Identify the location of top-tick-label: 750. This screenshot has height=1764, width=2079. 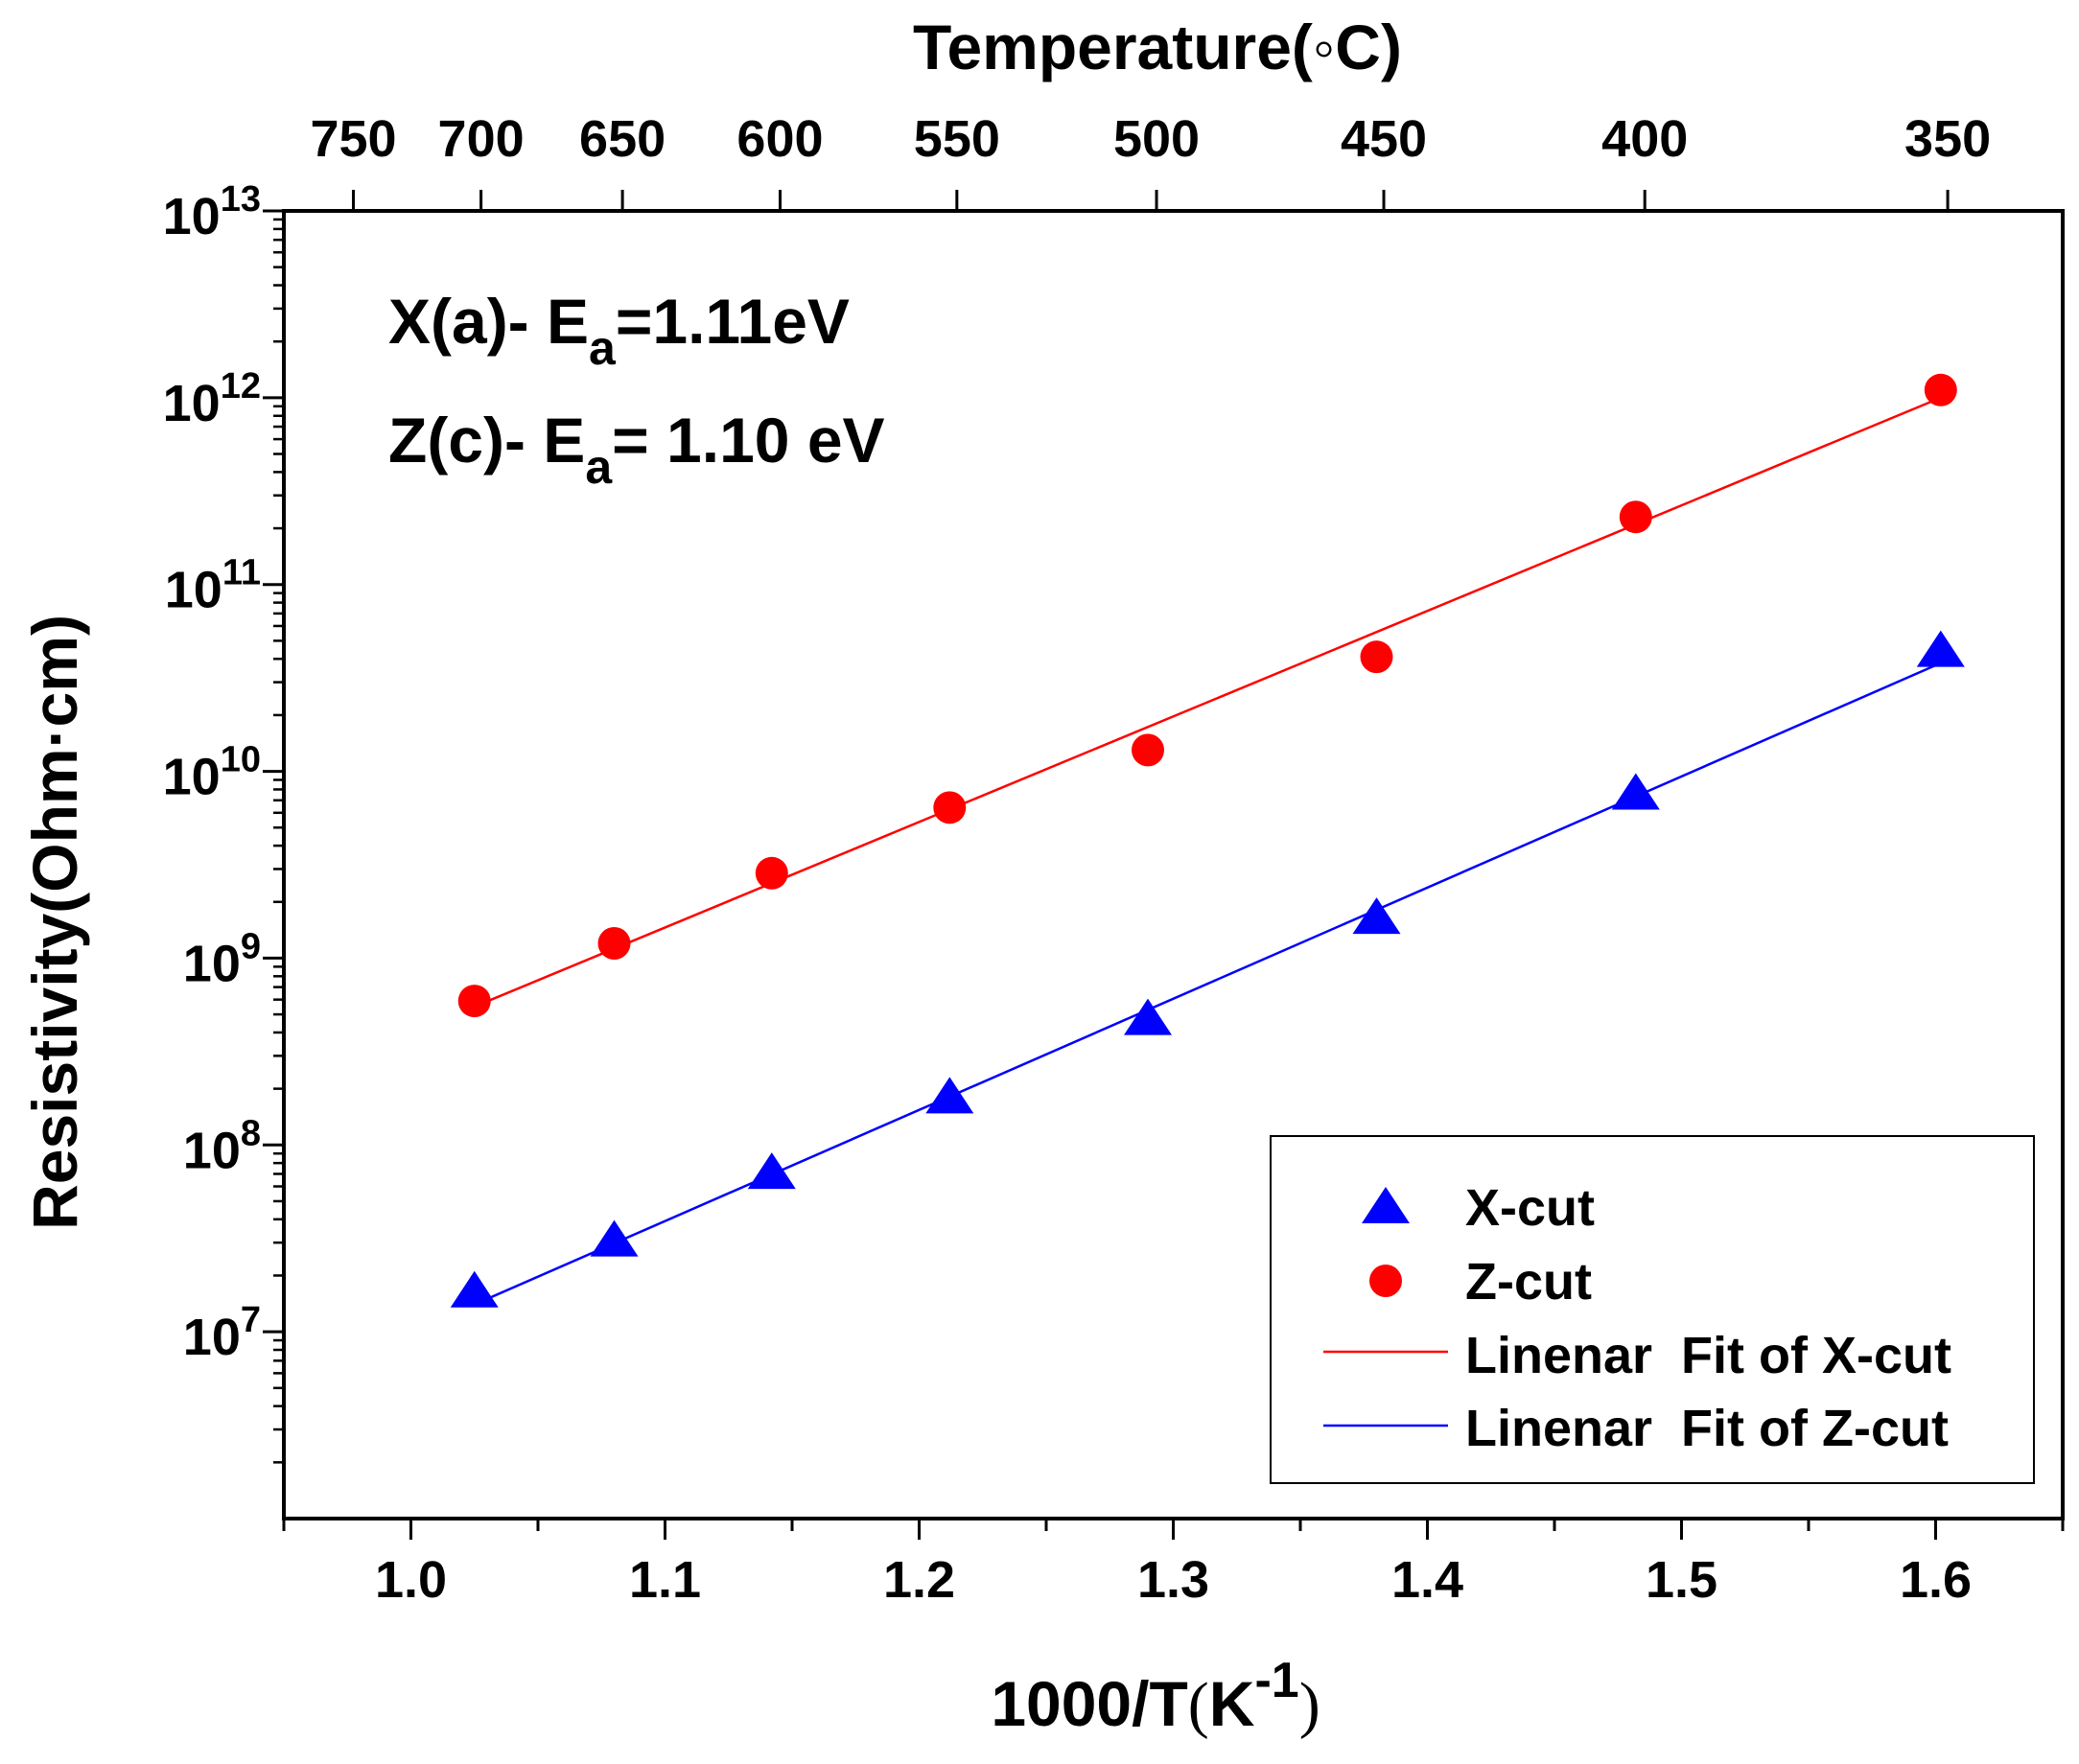
(353, 139).